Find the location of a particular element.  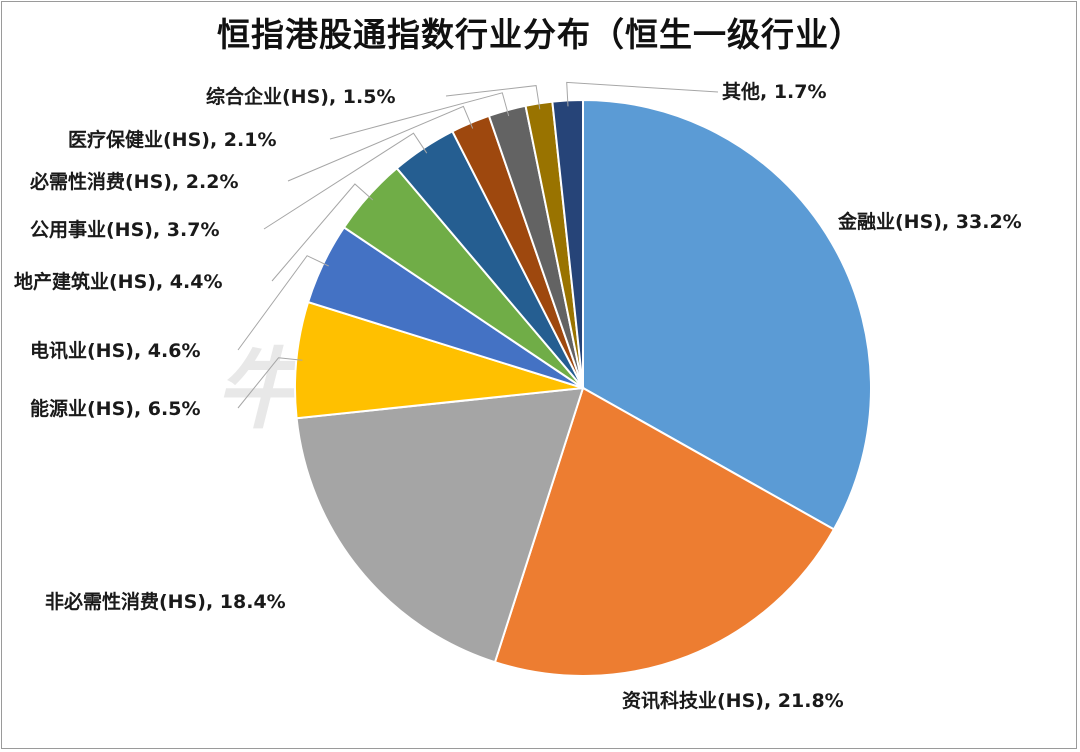

slice-label: 公用事业(HS), 3.7% is located at coordinates (124, 229).